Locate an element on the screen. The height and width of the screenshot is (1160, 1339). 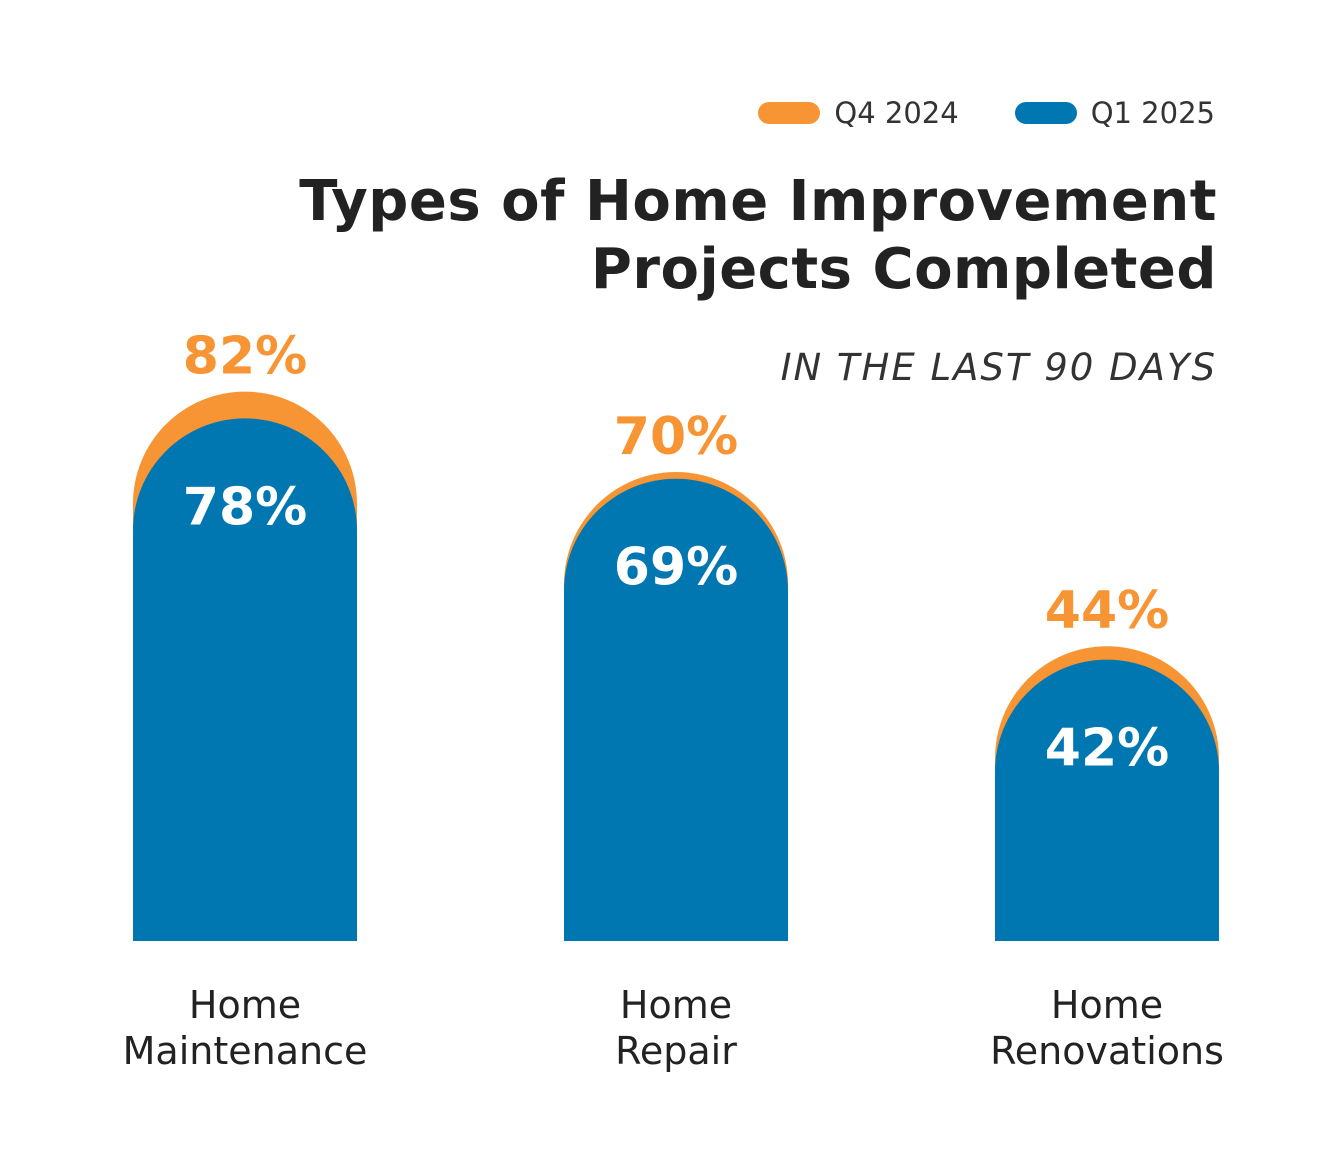
legend-item-q1-2025: Q1 2025 is located at coordinates (1114, 113).